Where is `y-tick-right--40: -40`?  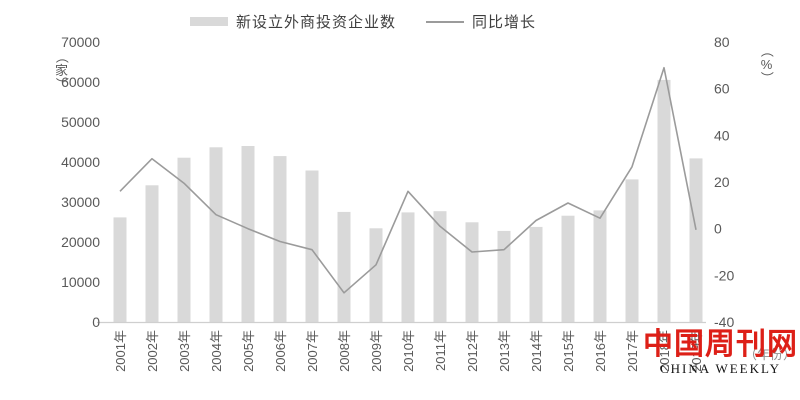
y-tick-right--40: -40 is located at coordinates (724, 322).